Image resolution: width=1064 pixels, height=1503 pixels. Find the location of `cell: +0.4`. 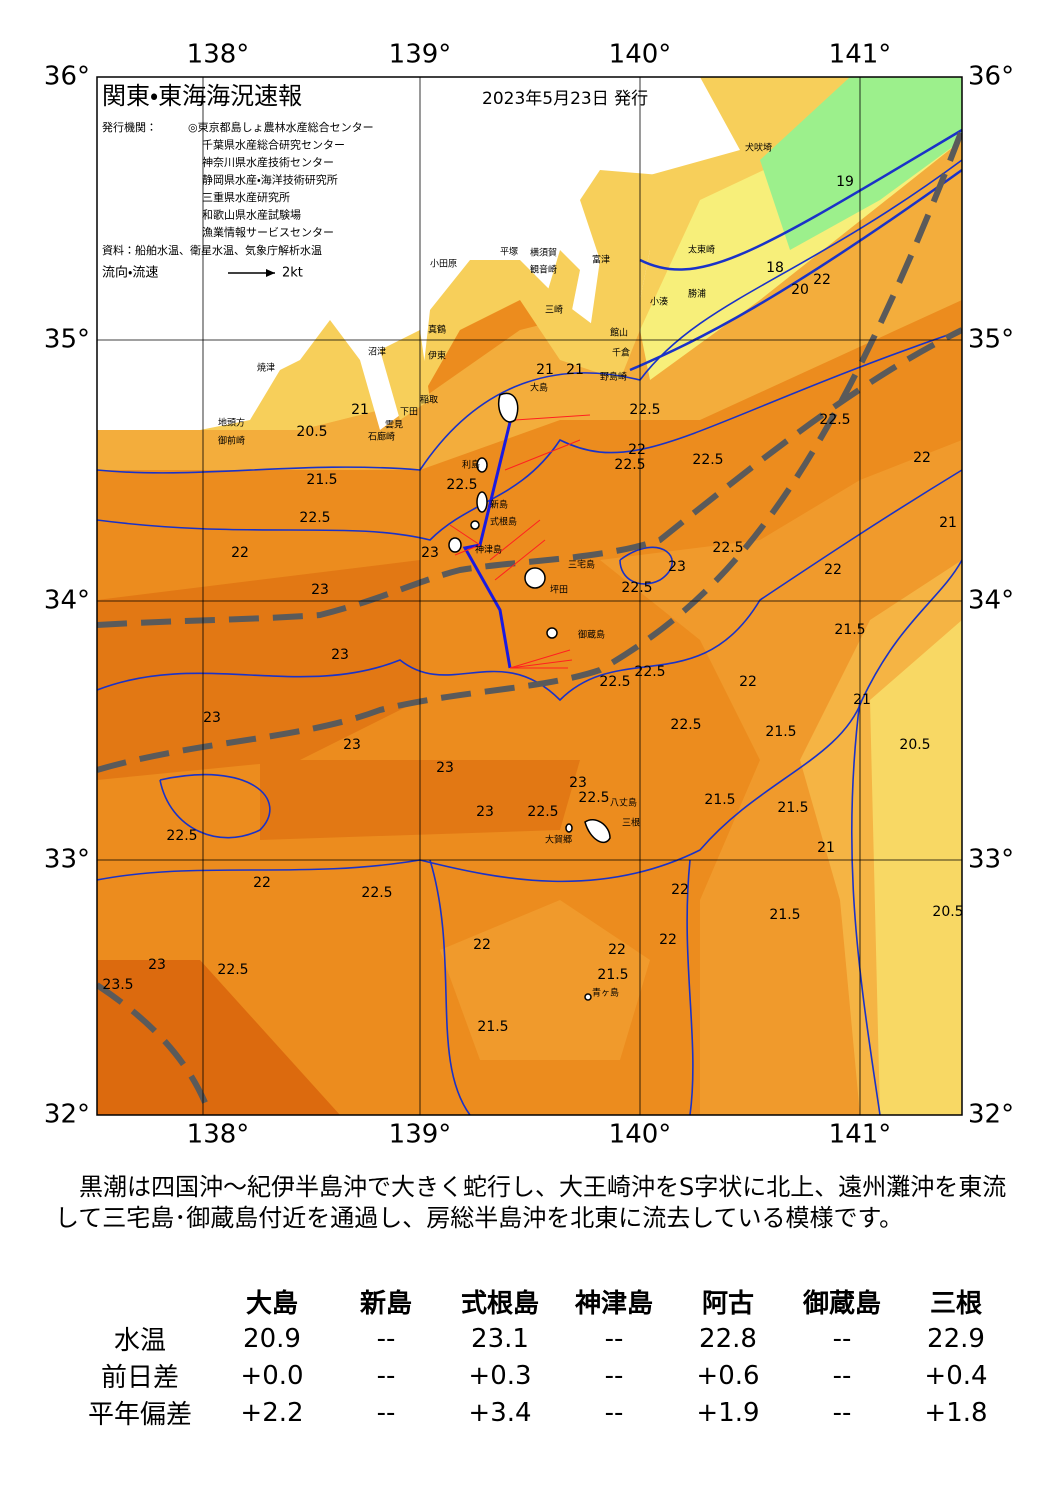

cell: +0.4 is located at coordinates (956, 1375).